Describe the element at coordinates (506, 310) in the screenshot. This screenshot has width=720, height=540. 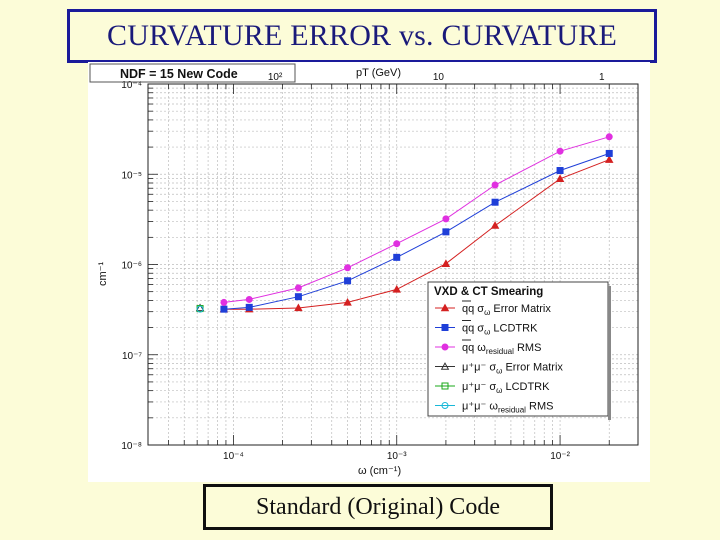
I see `legend-entry-label: qq σω Error Matrix` at that location.